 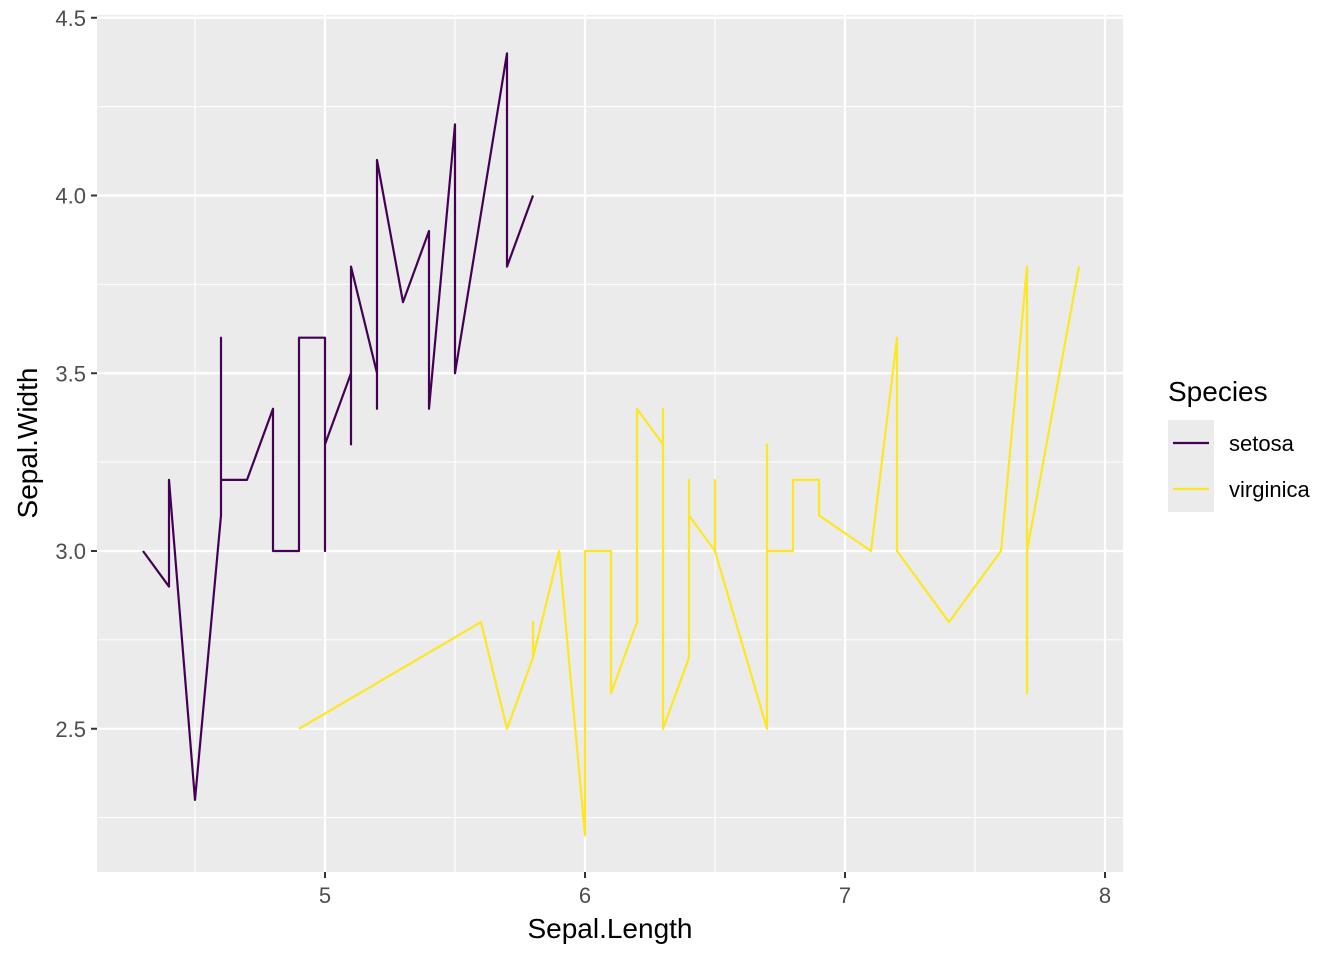 I want to click on y-tick-label: 2.5, so click(x=70, y=729).